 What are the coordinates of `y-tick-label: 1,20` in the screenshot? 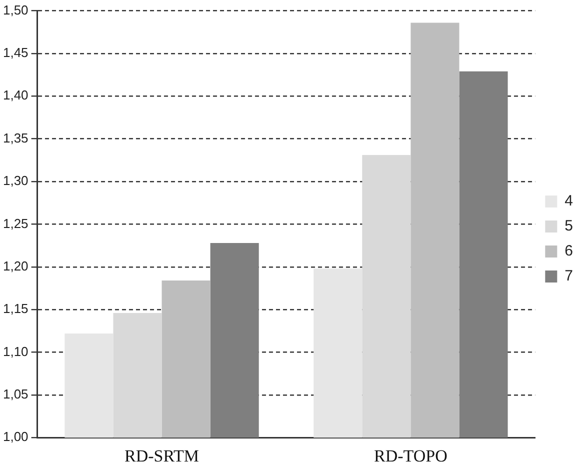 It's located at (15, 266).